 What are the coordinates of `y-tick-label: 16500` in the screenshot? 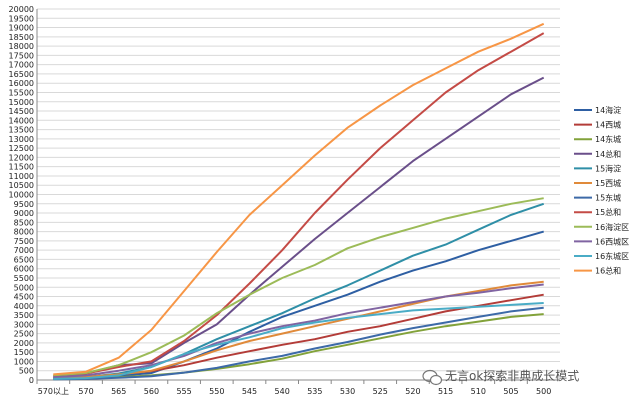 It's located at (21, 74).